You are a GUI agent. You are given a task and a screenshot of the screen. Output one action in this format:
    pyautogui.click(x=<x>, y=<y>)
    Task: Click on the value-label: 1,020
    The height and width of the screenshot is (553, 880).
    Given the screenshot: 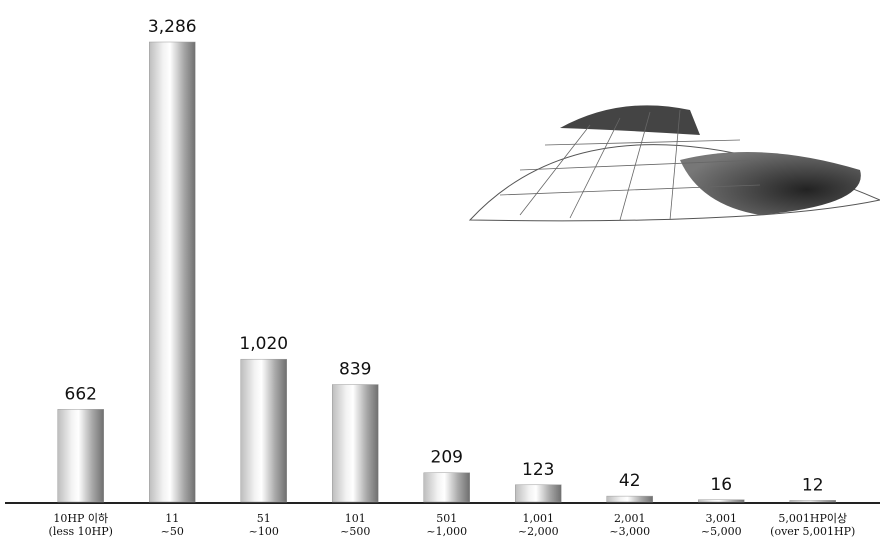 What is the action you would take?
    pyautogui.click(x=263, y=344)
    